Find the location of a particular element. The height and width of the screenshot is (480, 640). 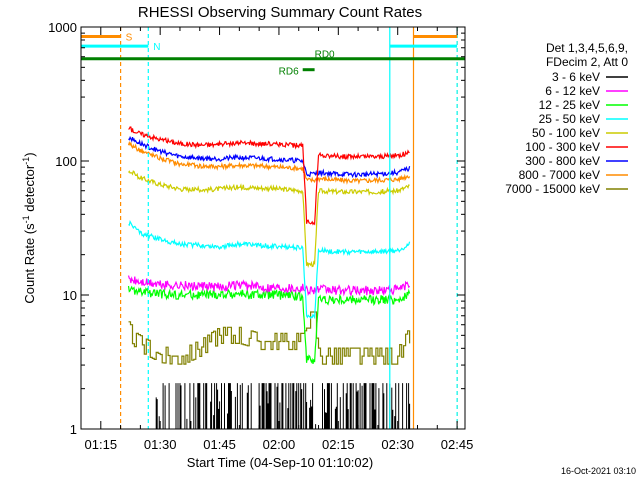

x-tick-label-01-45: 01:45 is located at coordinates (219, 444).